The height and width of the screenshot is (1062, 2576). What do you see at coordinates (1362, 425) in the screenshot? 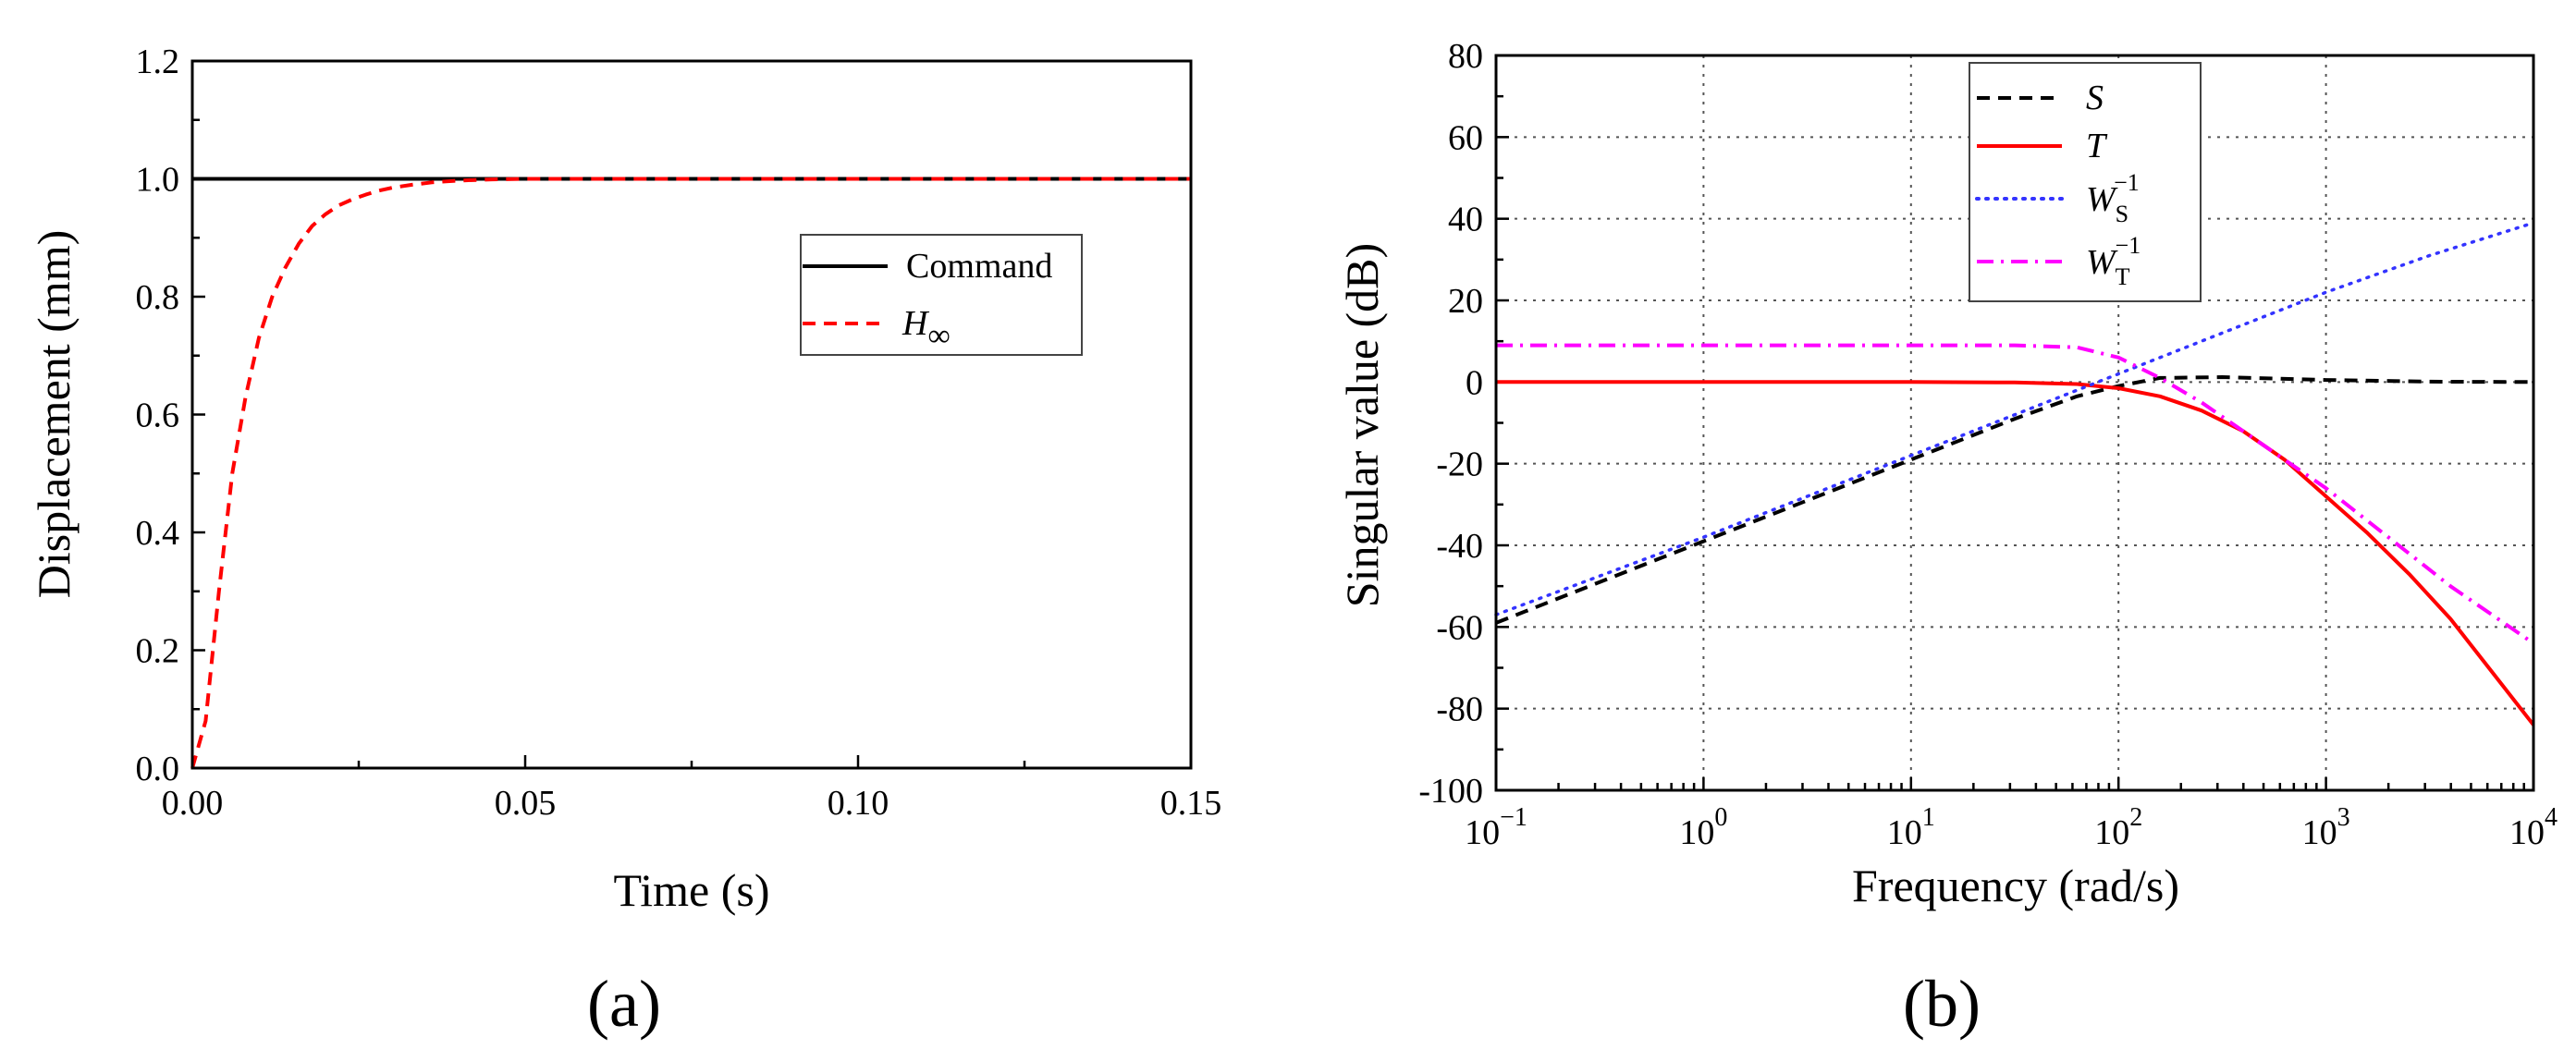
I see `panel-b-y-axis-label: Singular value (dB)` at bounding box center [1362, 425].